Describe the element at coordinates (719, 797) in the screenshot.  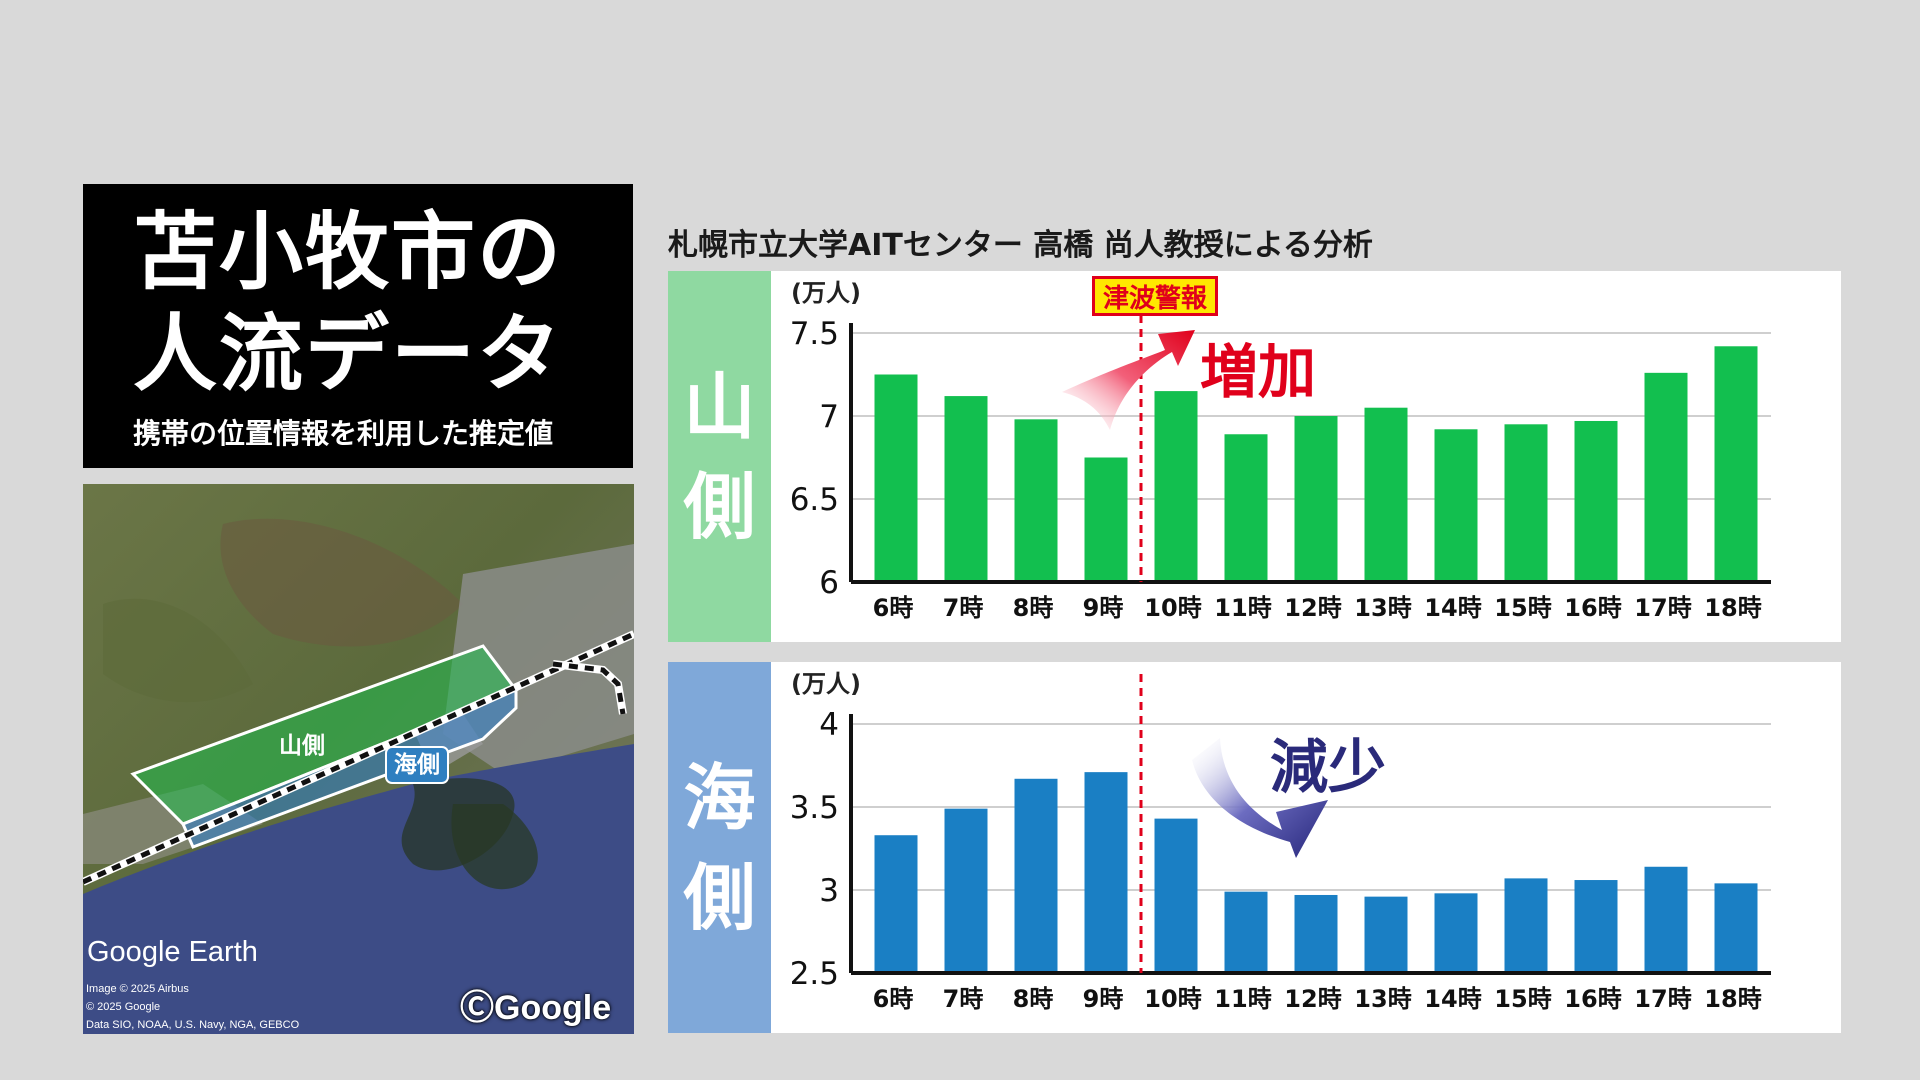
I see `side-label-char: 海` at that location.